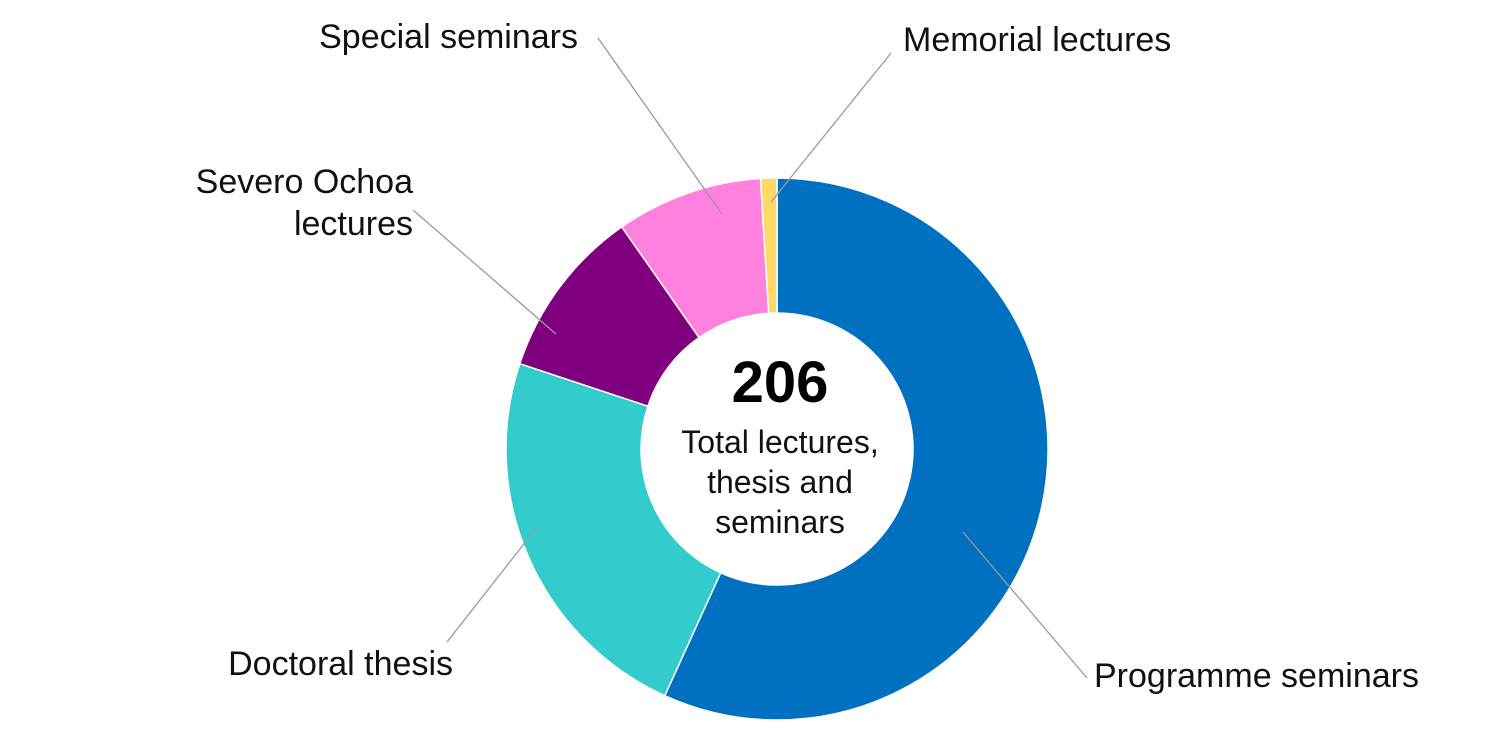 The image size is (1508, 742). Describe the element at coordinates (779, 442) in the screenshot. I see `center-caption-line-1: Total lectures,` at that location.